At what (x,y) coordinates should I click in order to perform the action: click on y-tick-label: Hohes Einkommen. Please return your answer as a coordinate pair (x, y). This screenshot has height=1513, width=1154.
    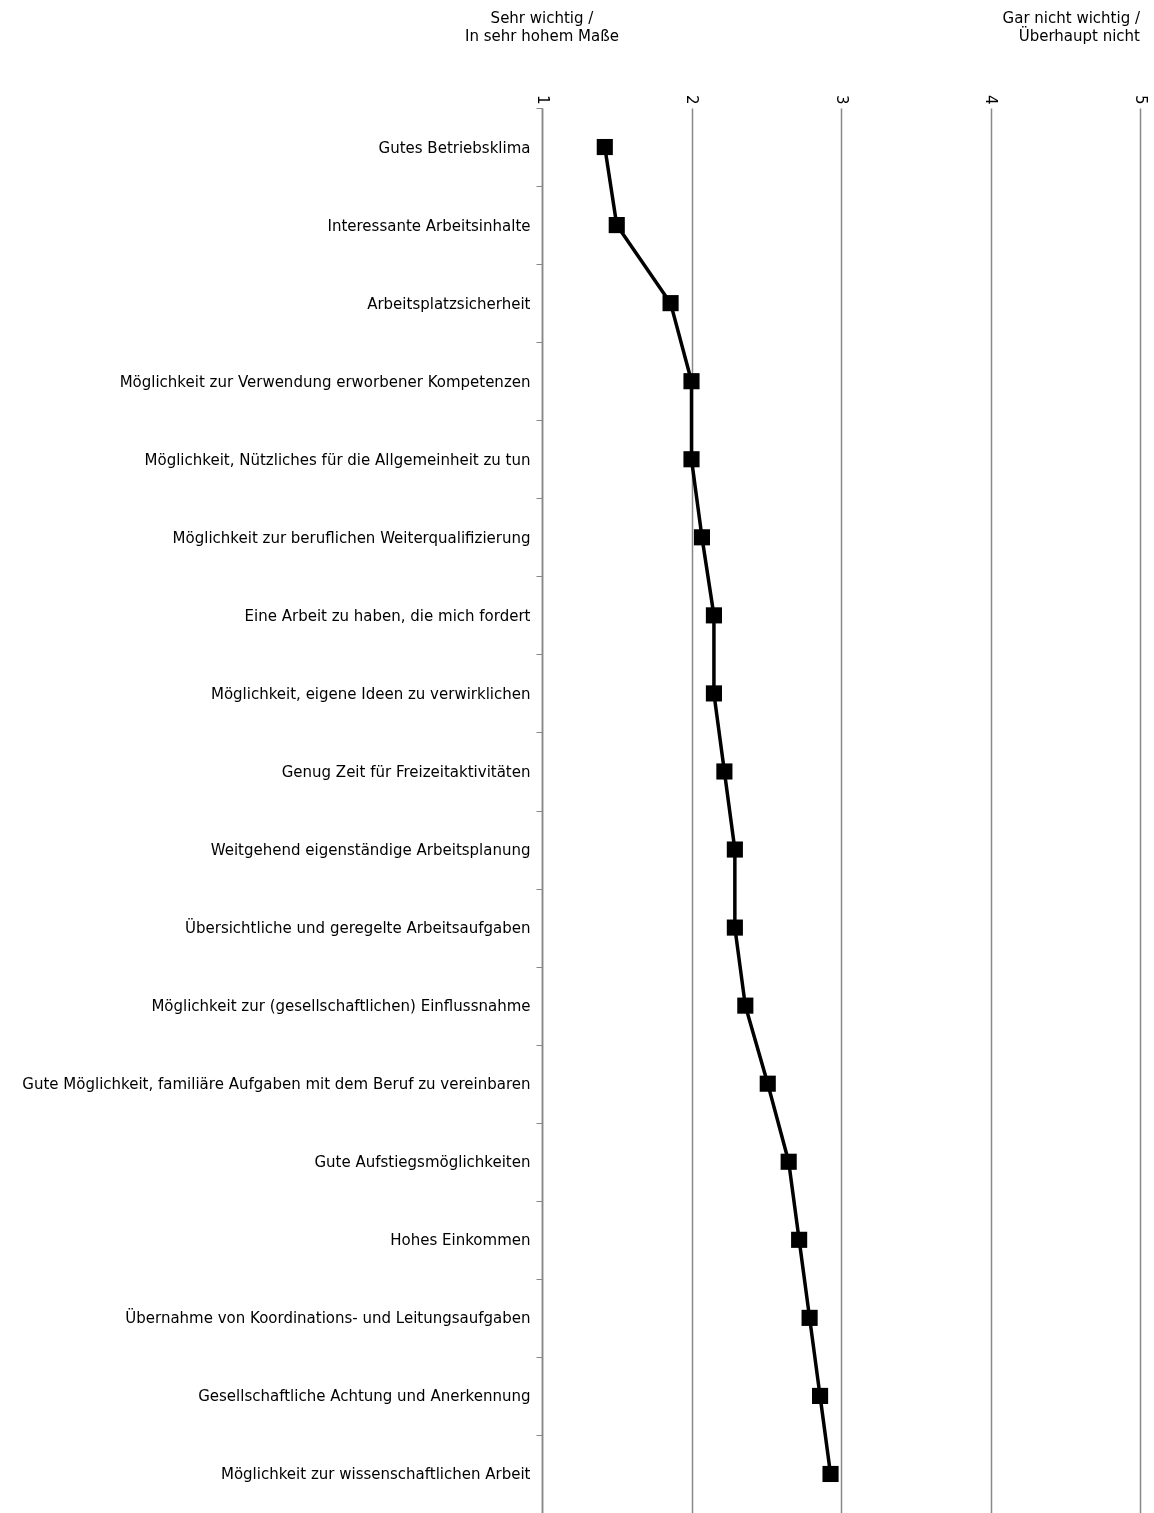
    Looking at the image, I should click on (460, 1240).